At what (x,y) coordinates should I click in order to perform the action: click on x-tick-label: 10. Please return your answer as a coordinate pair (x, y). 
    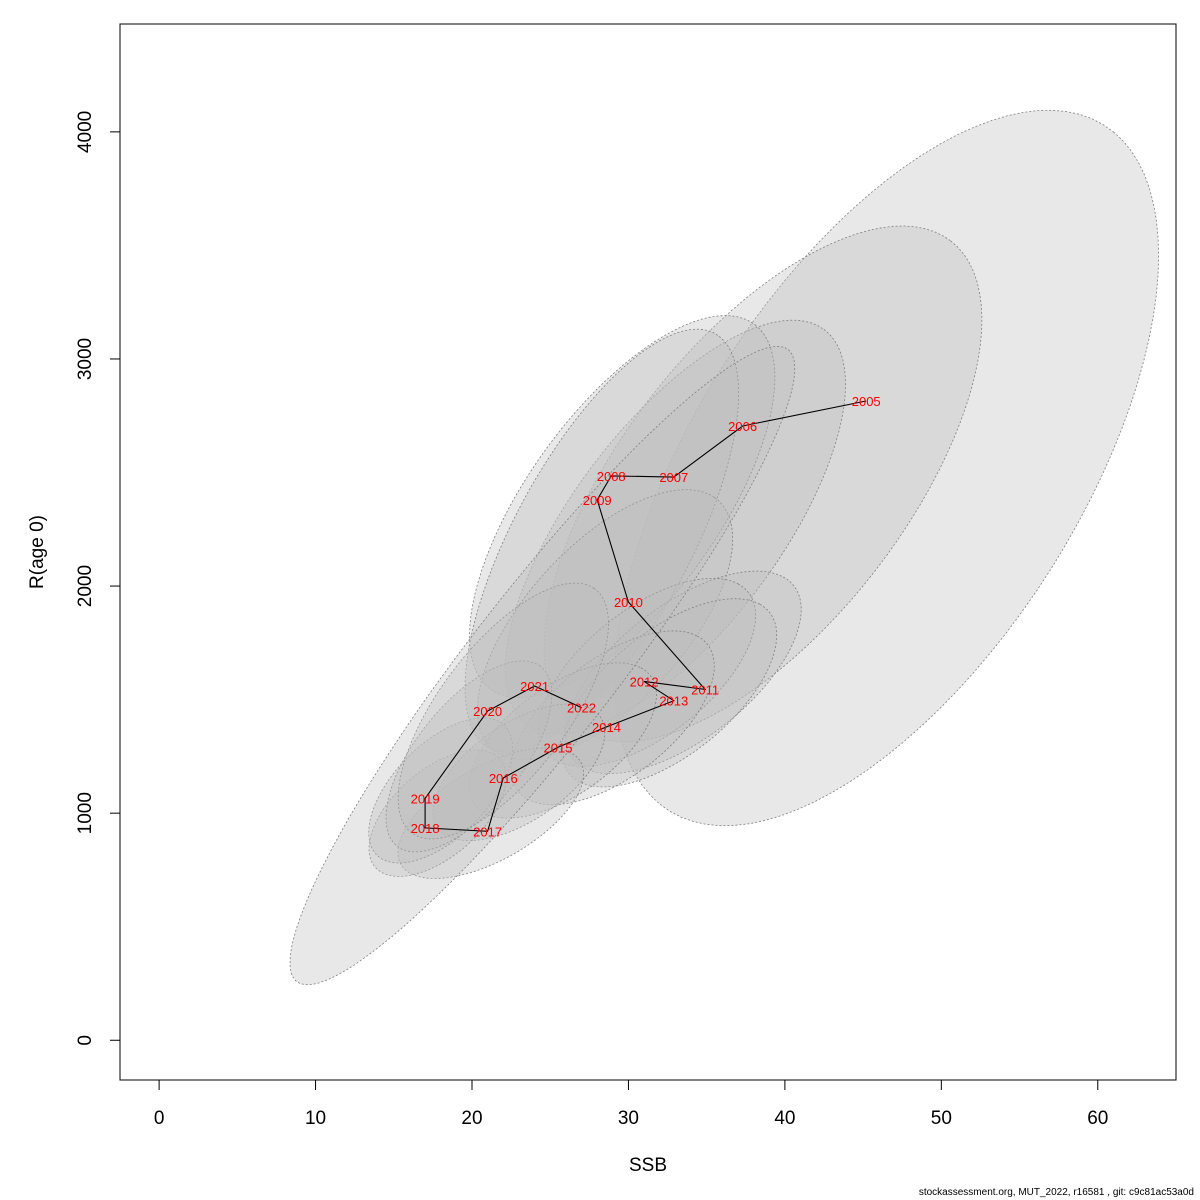
    Looking at the image, I should click on (315, 1118).